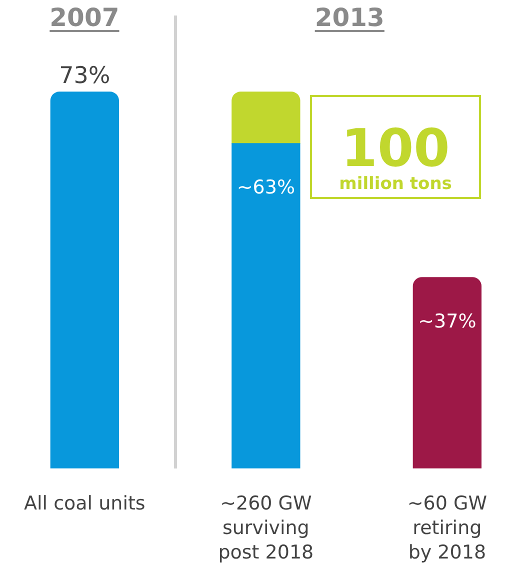  Describe the element at coordinates (395, 156) in the screenshot. I see `annotation: 100 million tons` at that location.